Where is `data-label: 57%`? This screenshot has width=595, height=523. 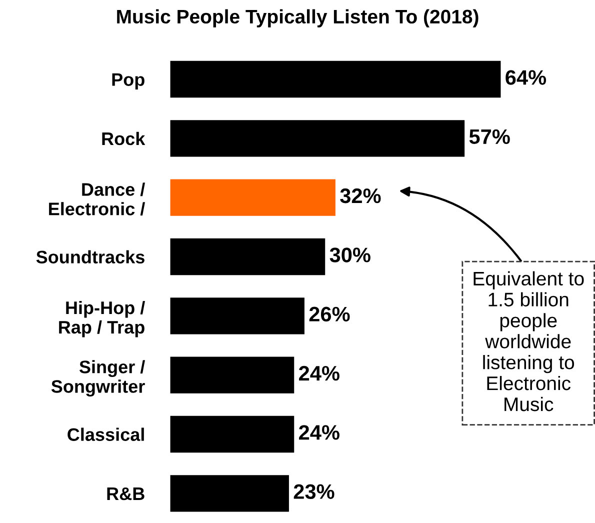 data-label: 57% is located at coordinates (489, 136).